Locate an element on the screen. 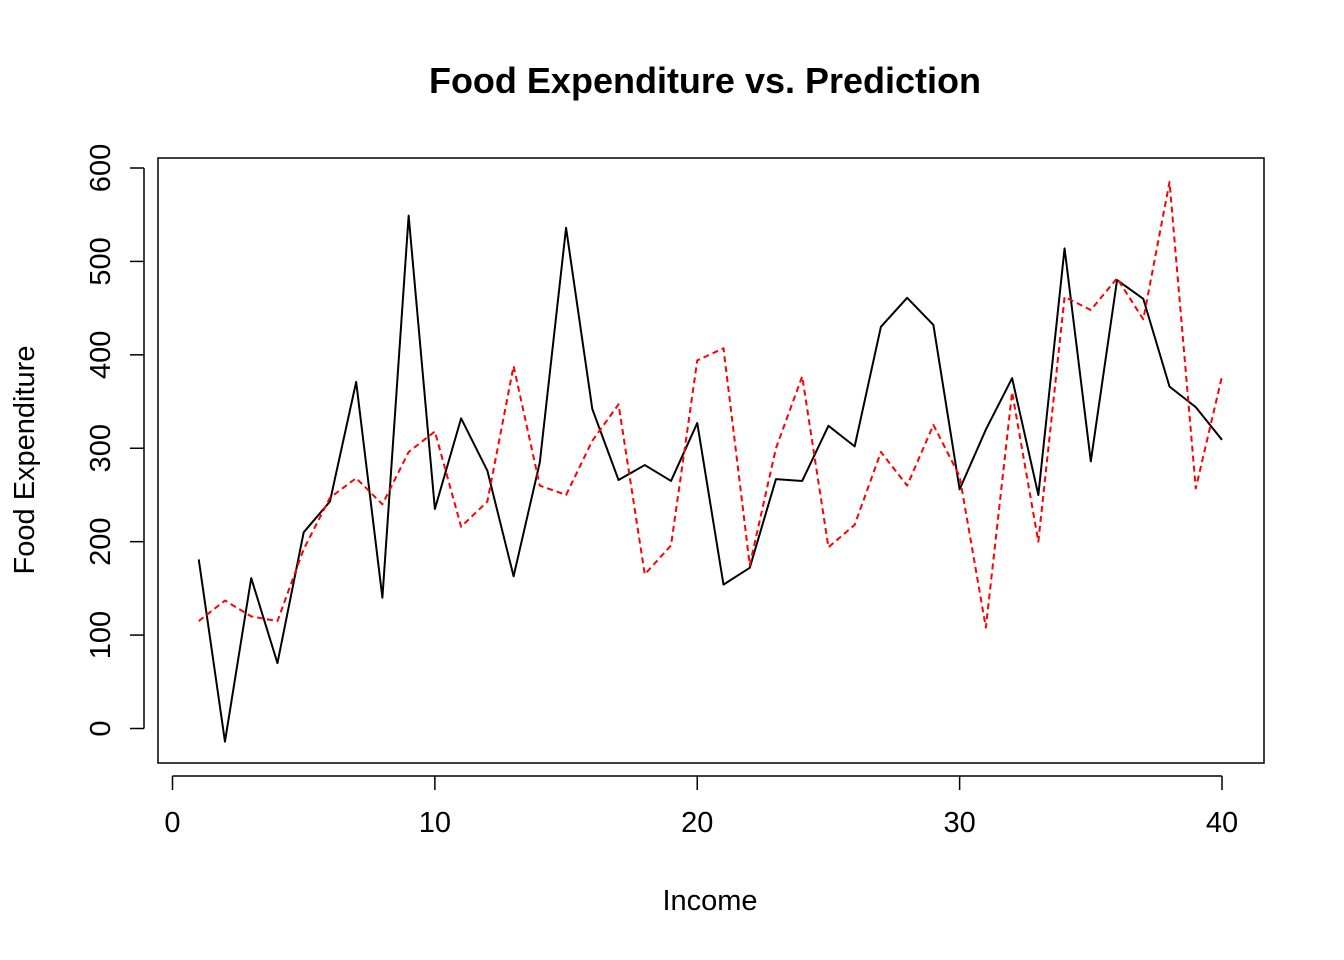 This screenshot has width=1344, height=960. y-tick-label: 300 is located at coordinates (101, 448).